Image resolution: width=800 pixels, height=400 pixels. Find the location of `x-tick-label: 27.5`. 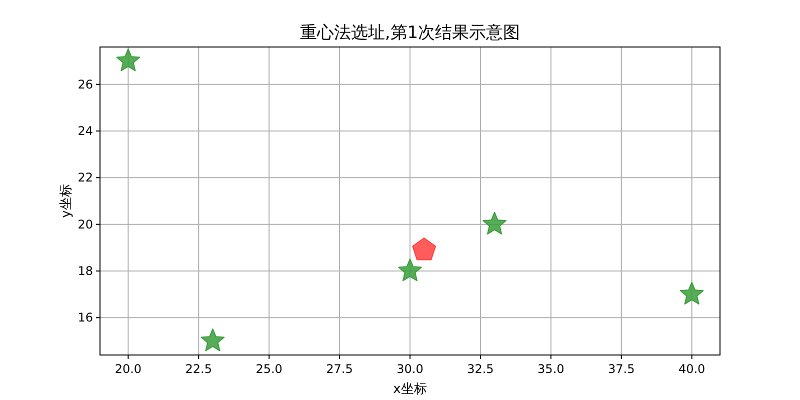

x-tick-label: 27.5 is located at coordinates (339, 369).